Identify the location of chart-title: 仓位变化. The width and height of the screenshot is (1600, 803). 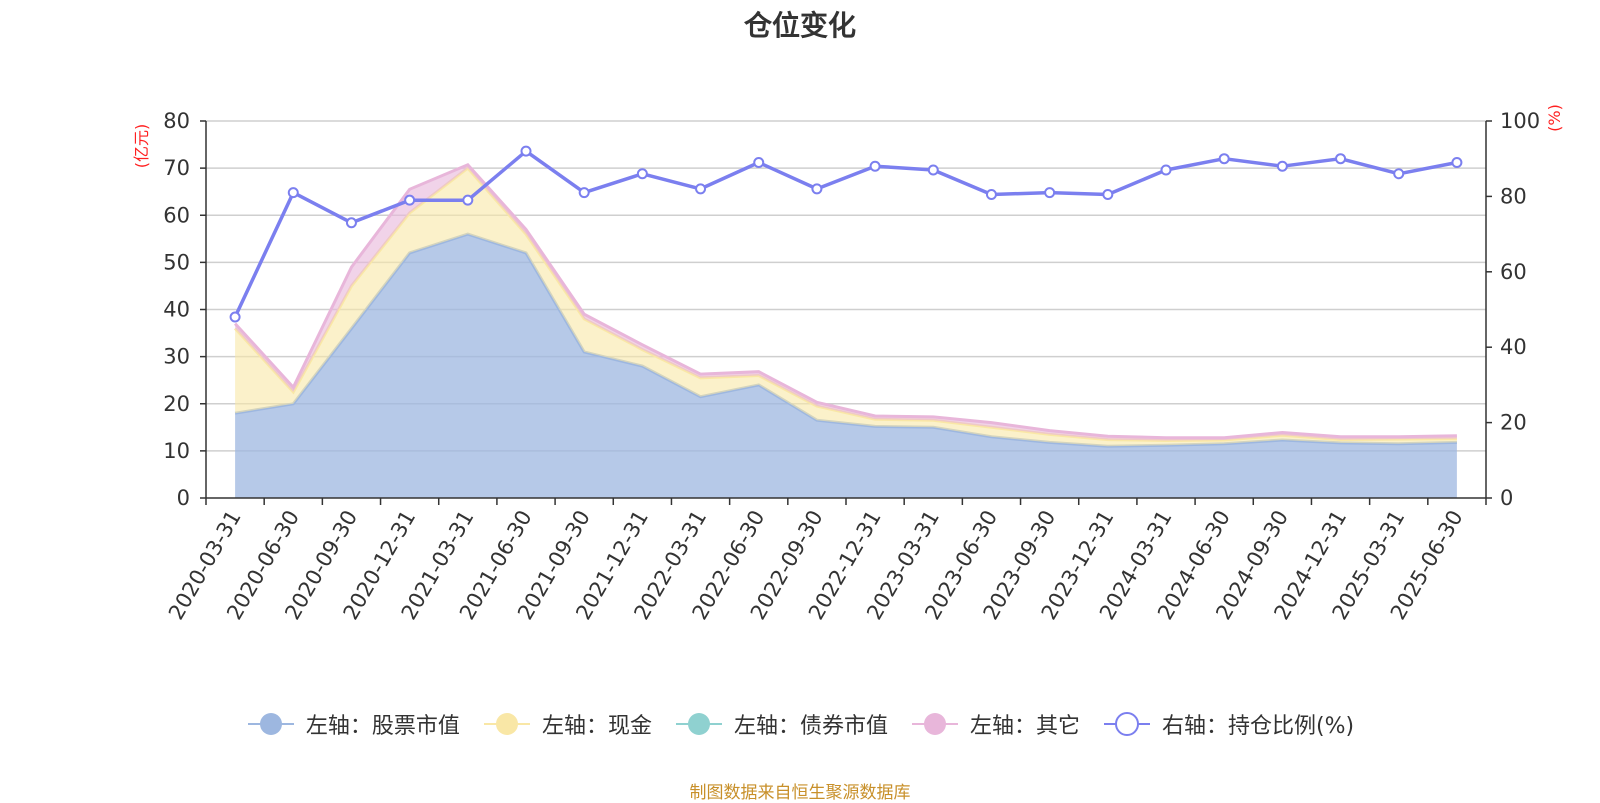
(799, 25).